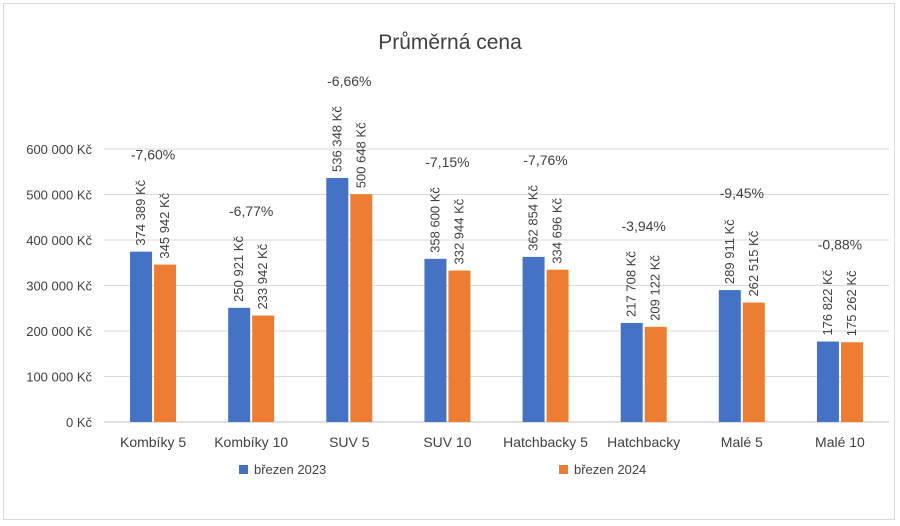 The height and width of the screenshot is (526, 900). What do you see at coordinates (238, 269) in the screenshot?
I see `bar-value-label: 250 921 Kč` at bounding box center [238, 269].